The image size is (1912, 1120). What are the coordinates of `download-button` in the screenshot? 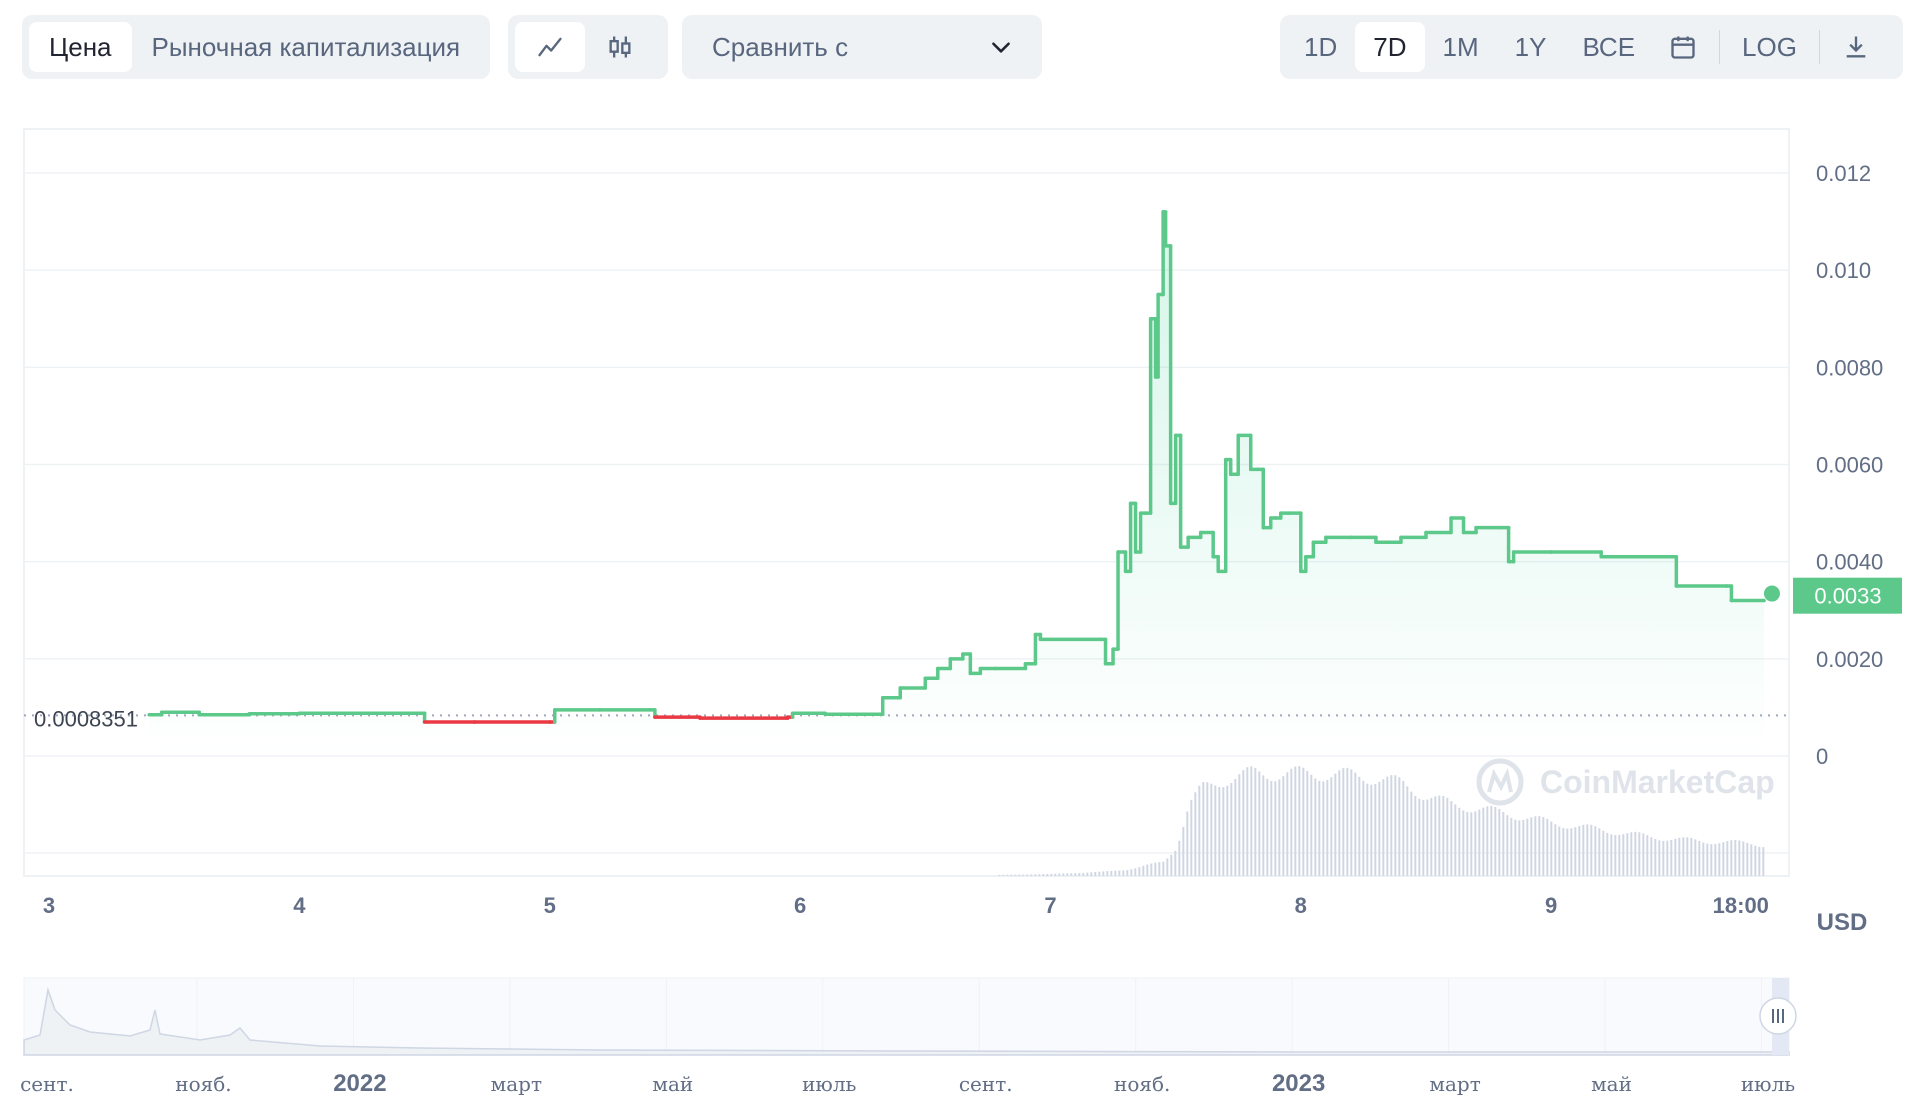 It's located at (1856, 47).